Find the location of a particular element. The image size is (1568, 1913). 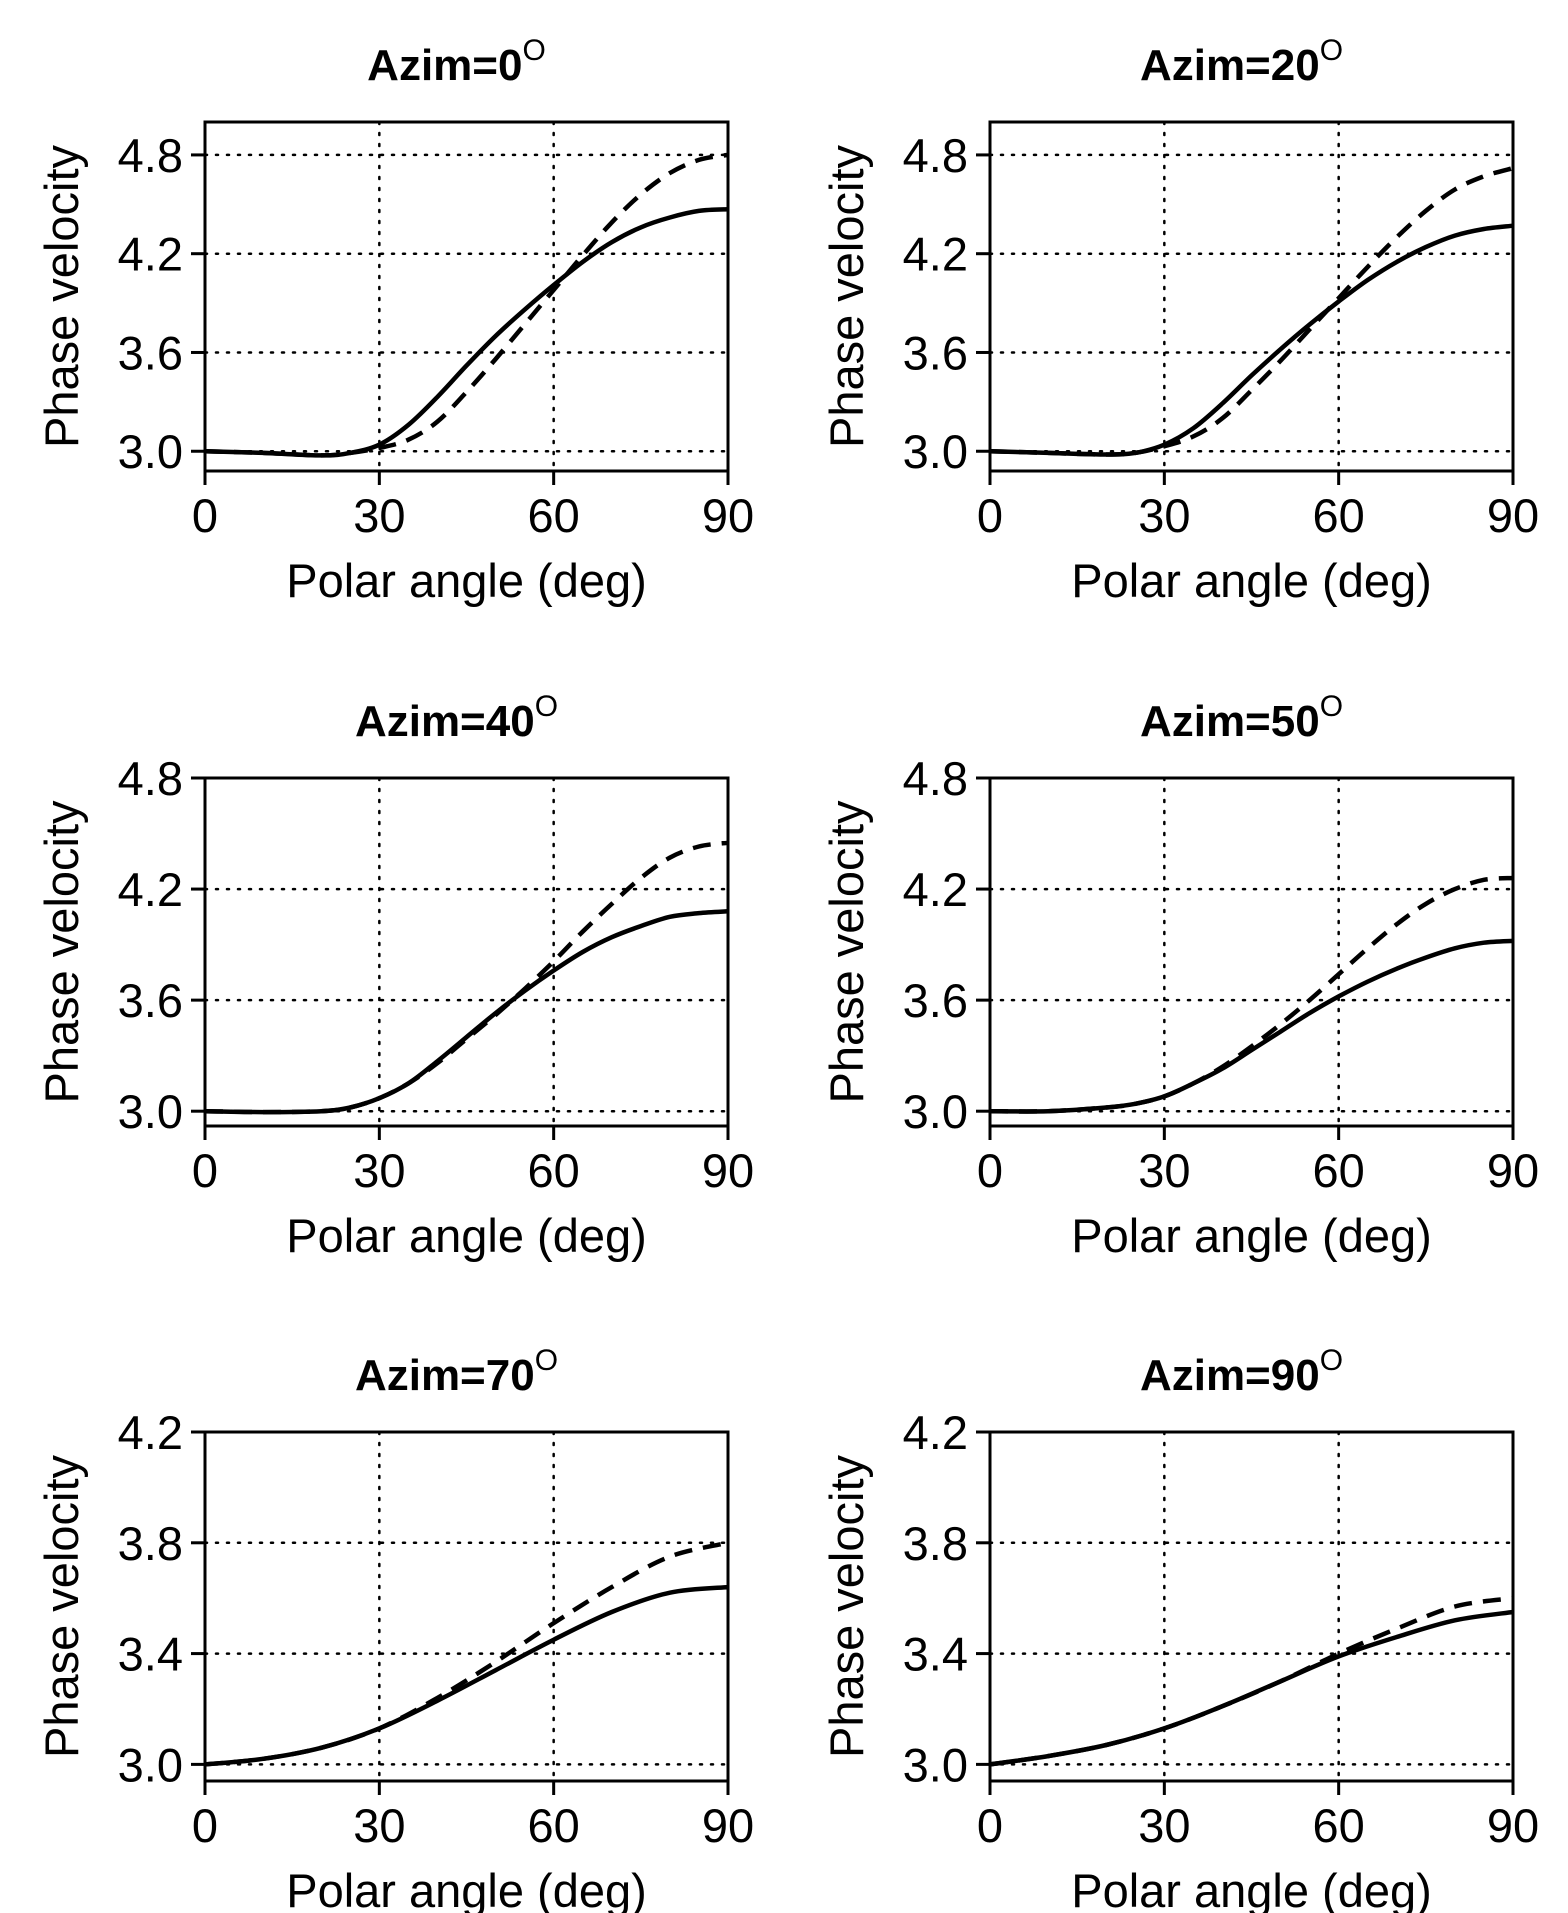

panel-title-text: Azim=90 is located at coordinates (1230, 1375).